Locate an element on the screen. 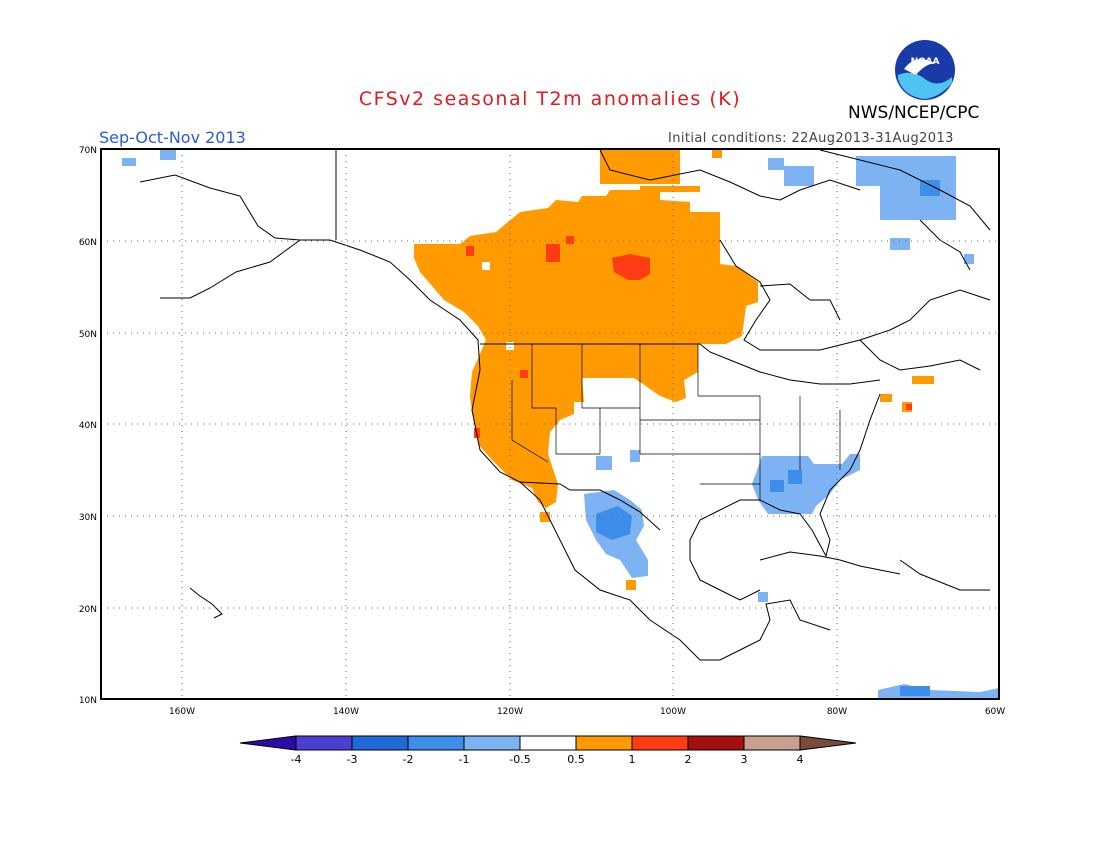 The height and width of the screenshot is (850, 1100). noaa-logo-icon: NOAA is located at coordinates (925, 70).